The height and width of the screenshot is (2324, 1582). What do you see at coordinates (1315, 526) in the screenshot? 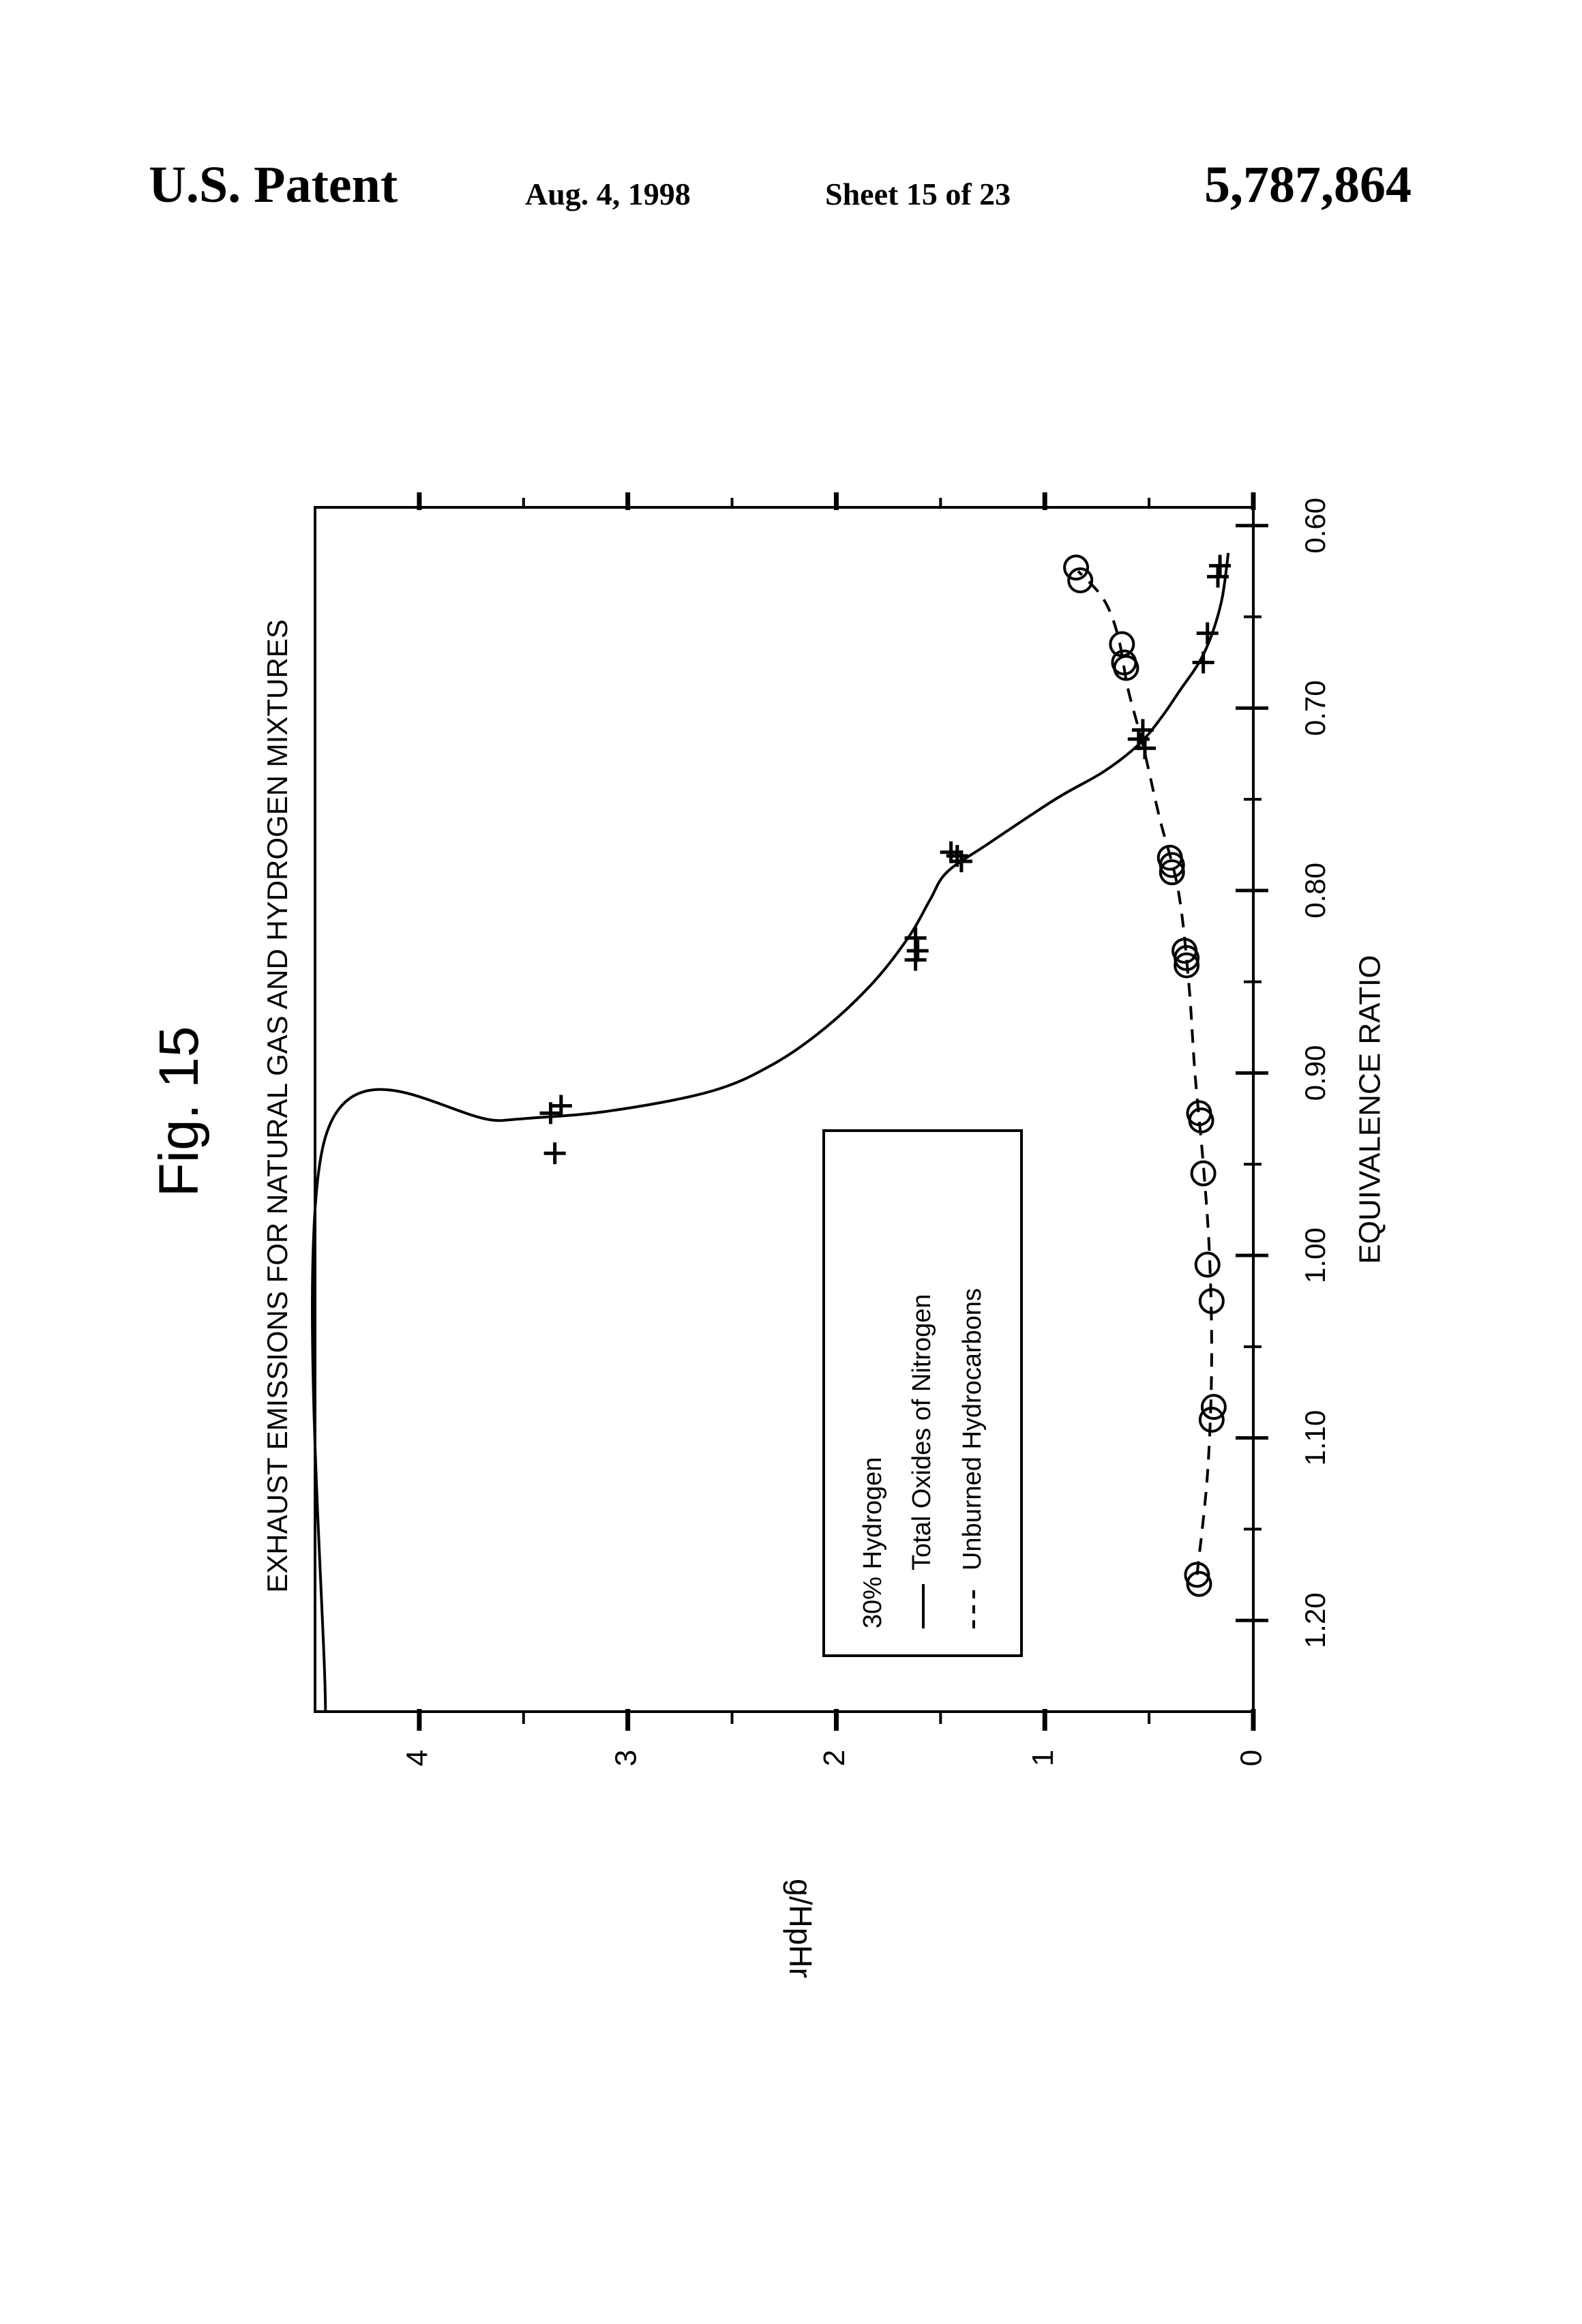
I see `x-tick-label: 0.60` at bounding box center [1315, 526].